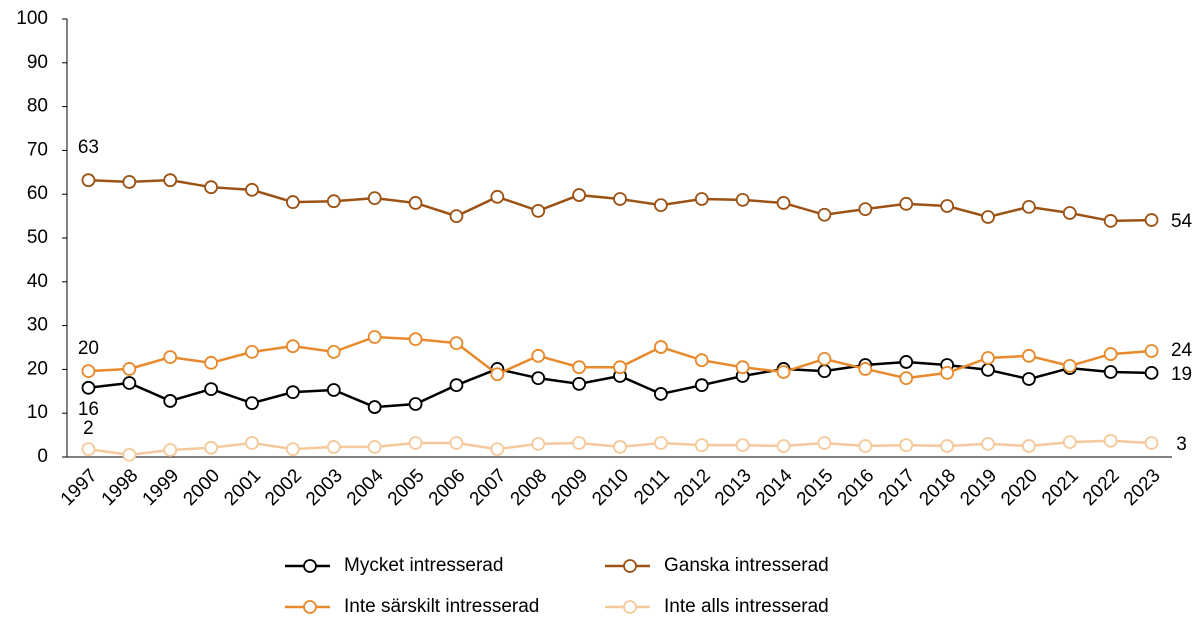 This screenshot has height=620, width=1199. I want to click on x-tick-label: 2007, so click(488, 487).